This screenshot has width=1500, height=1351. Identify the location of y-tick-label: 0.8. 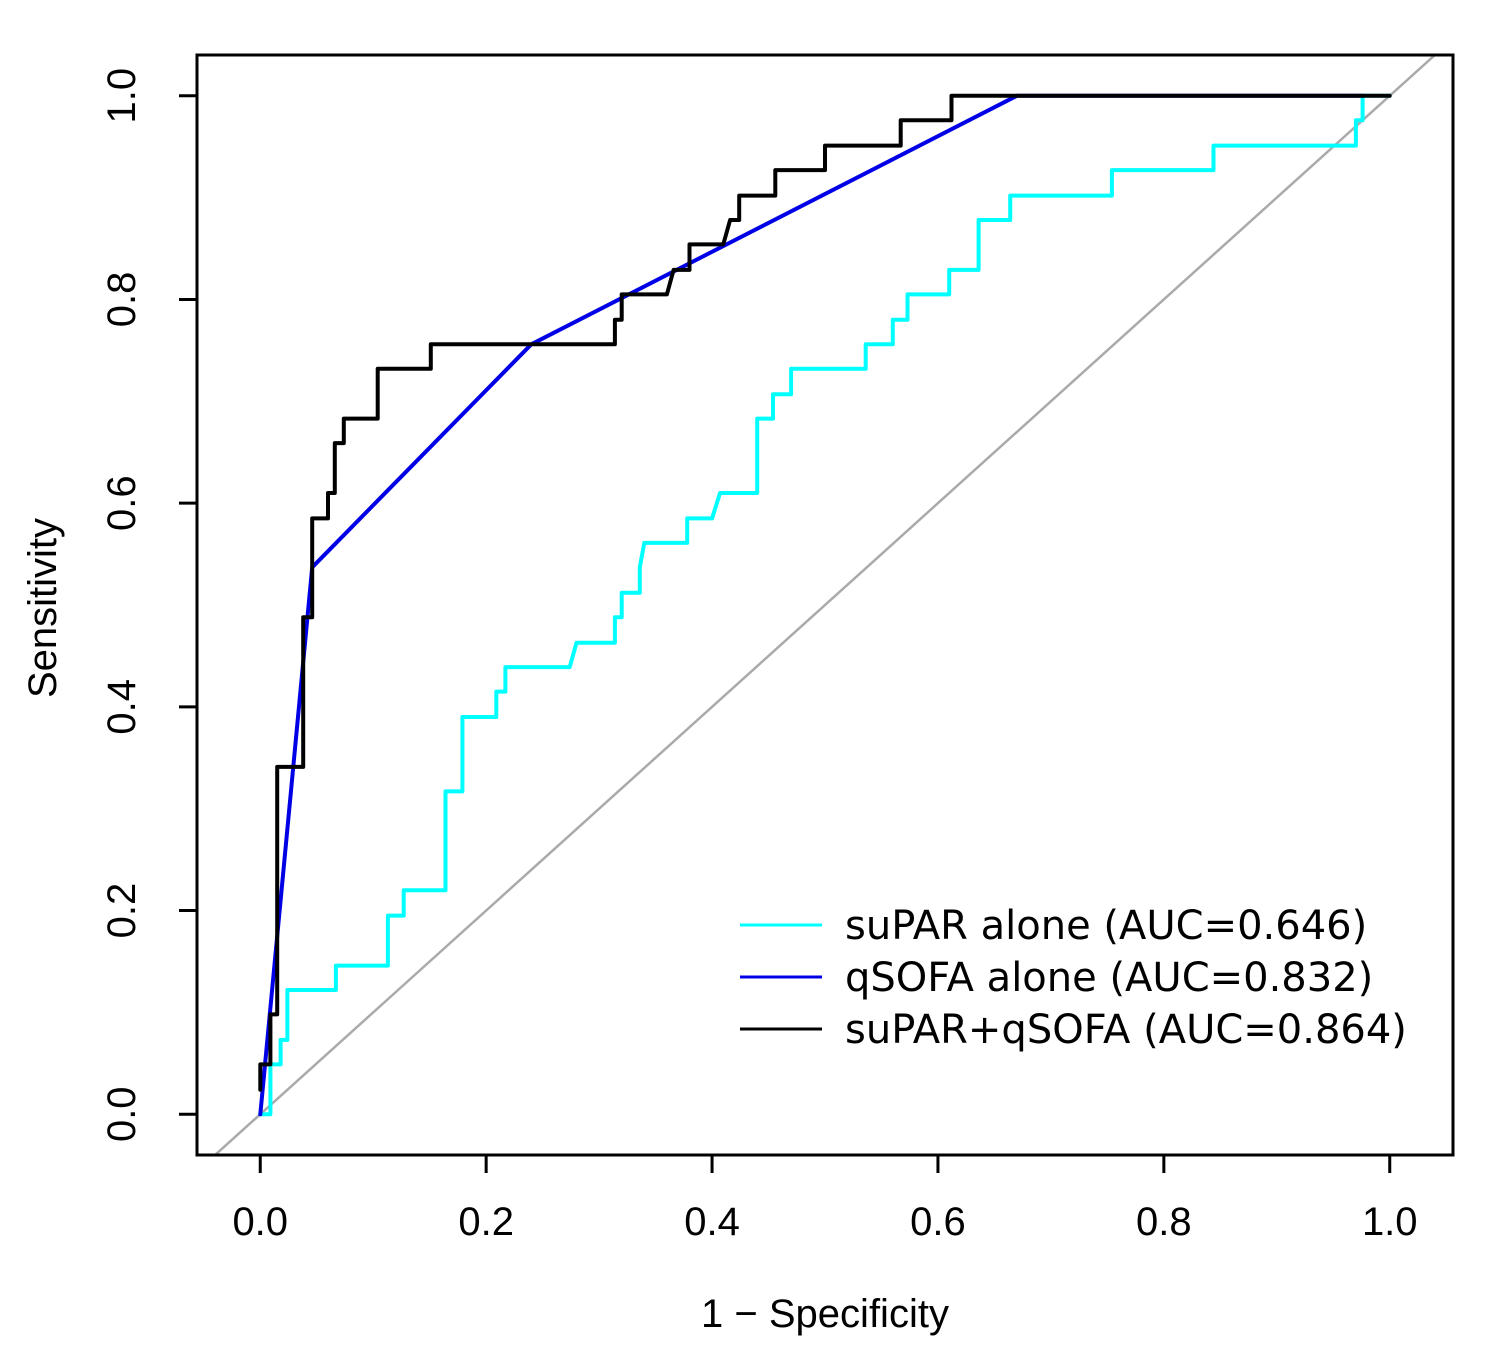
(122, 300).